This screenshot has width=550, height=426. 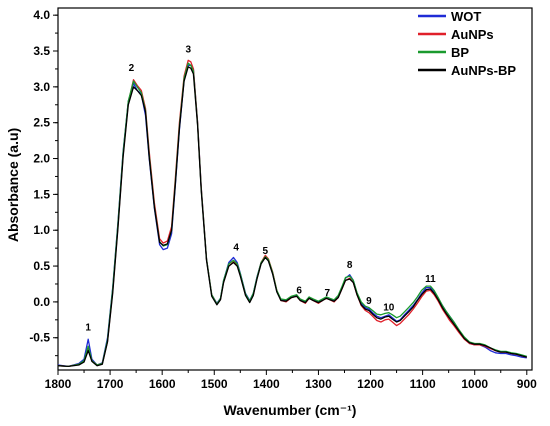 What do you see at coordinates (370, 384) in the screenshot?
I see `x-tick-label: 1200` at bounding box center [370, 384].